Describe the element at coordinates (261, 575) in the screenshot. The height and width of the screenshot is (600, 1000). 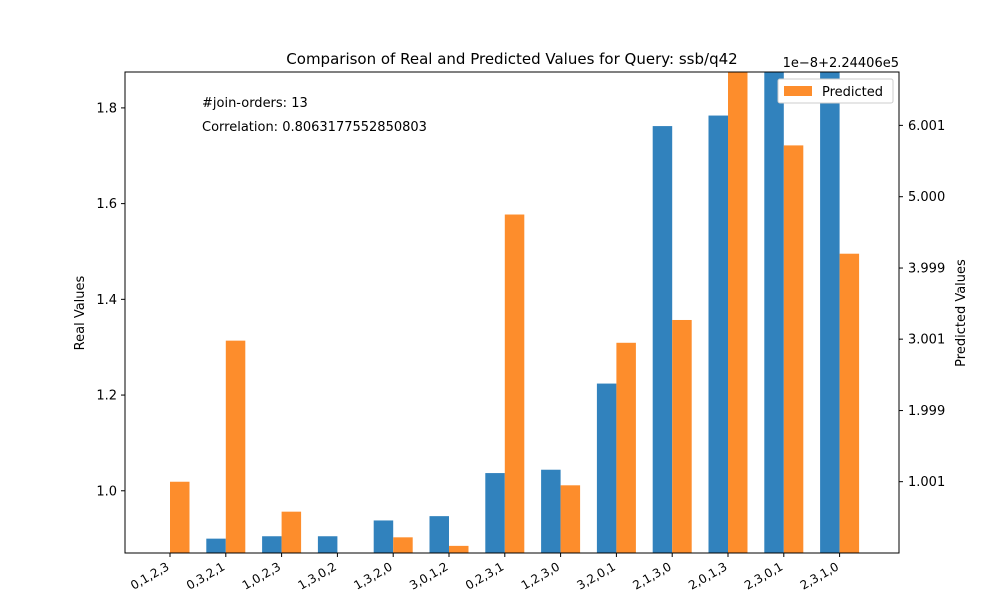
I see `x-tick-label-2: 1,0,2,3` at that location.